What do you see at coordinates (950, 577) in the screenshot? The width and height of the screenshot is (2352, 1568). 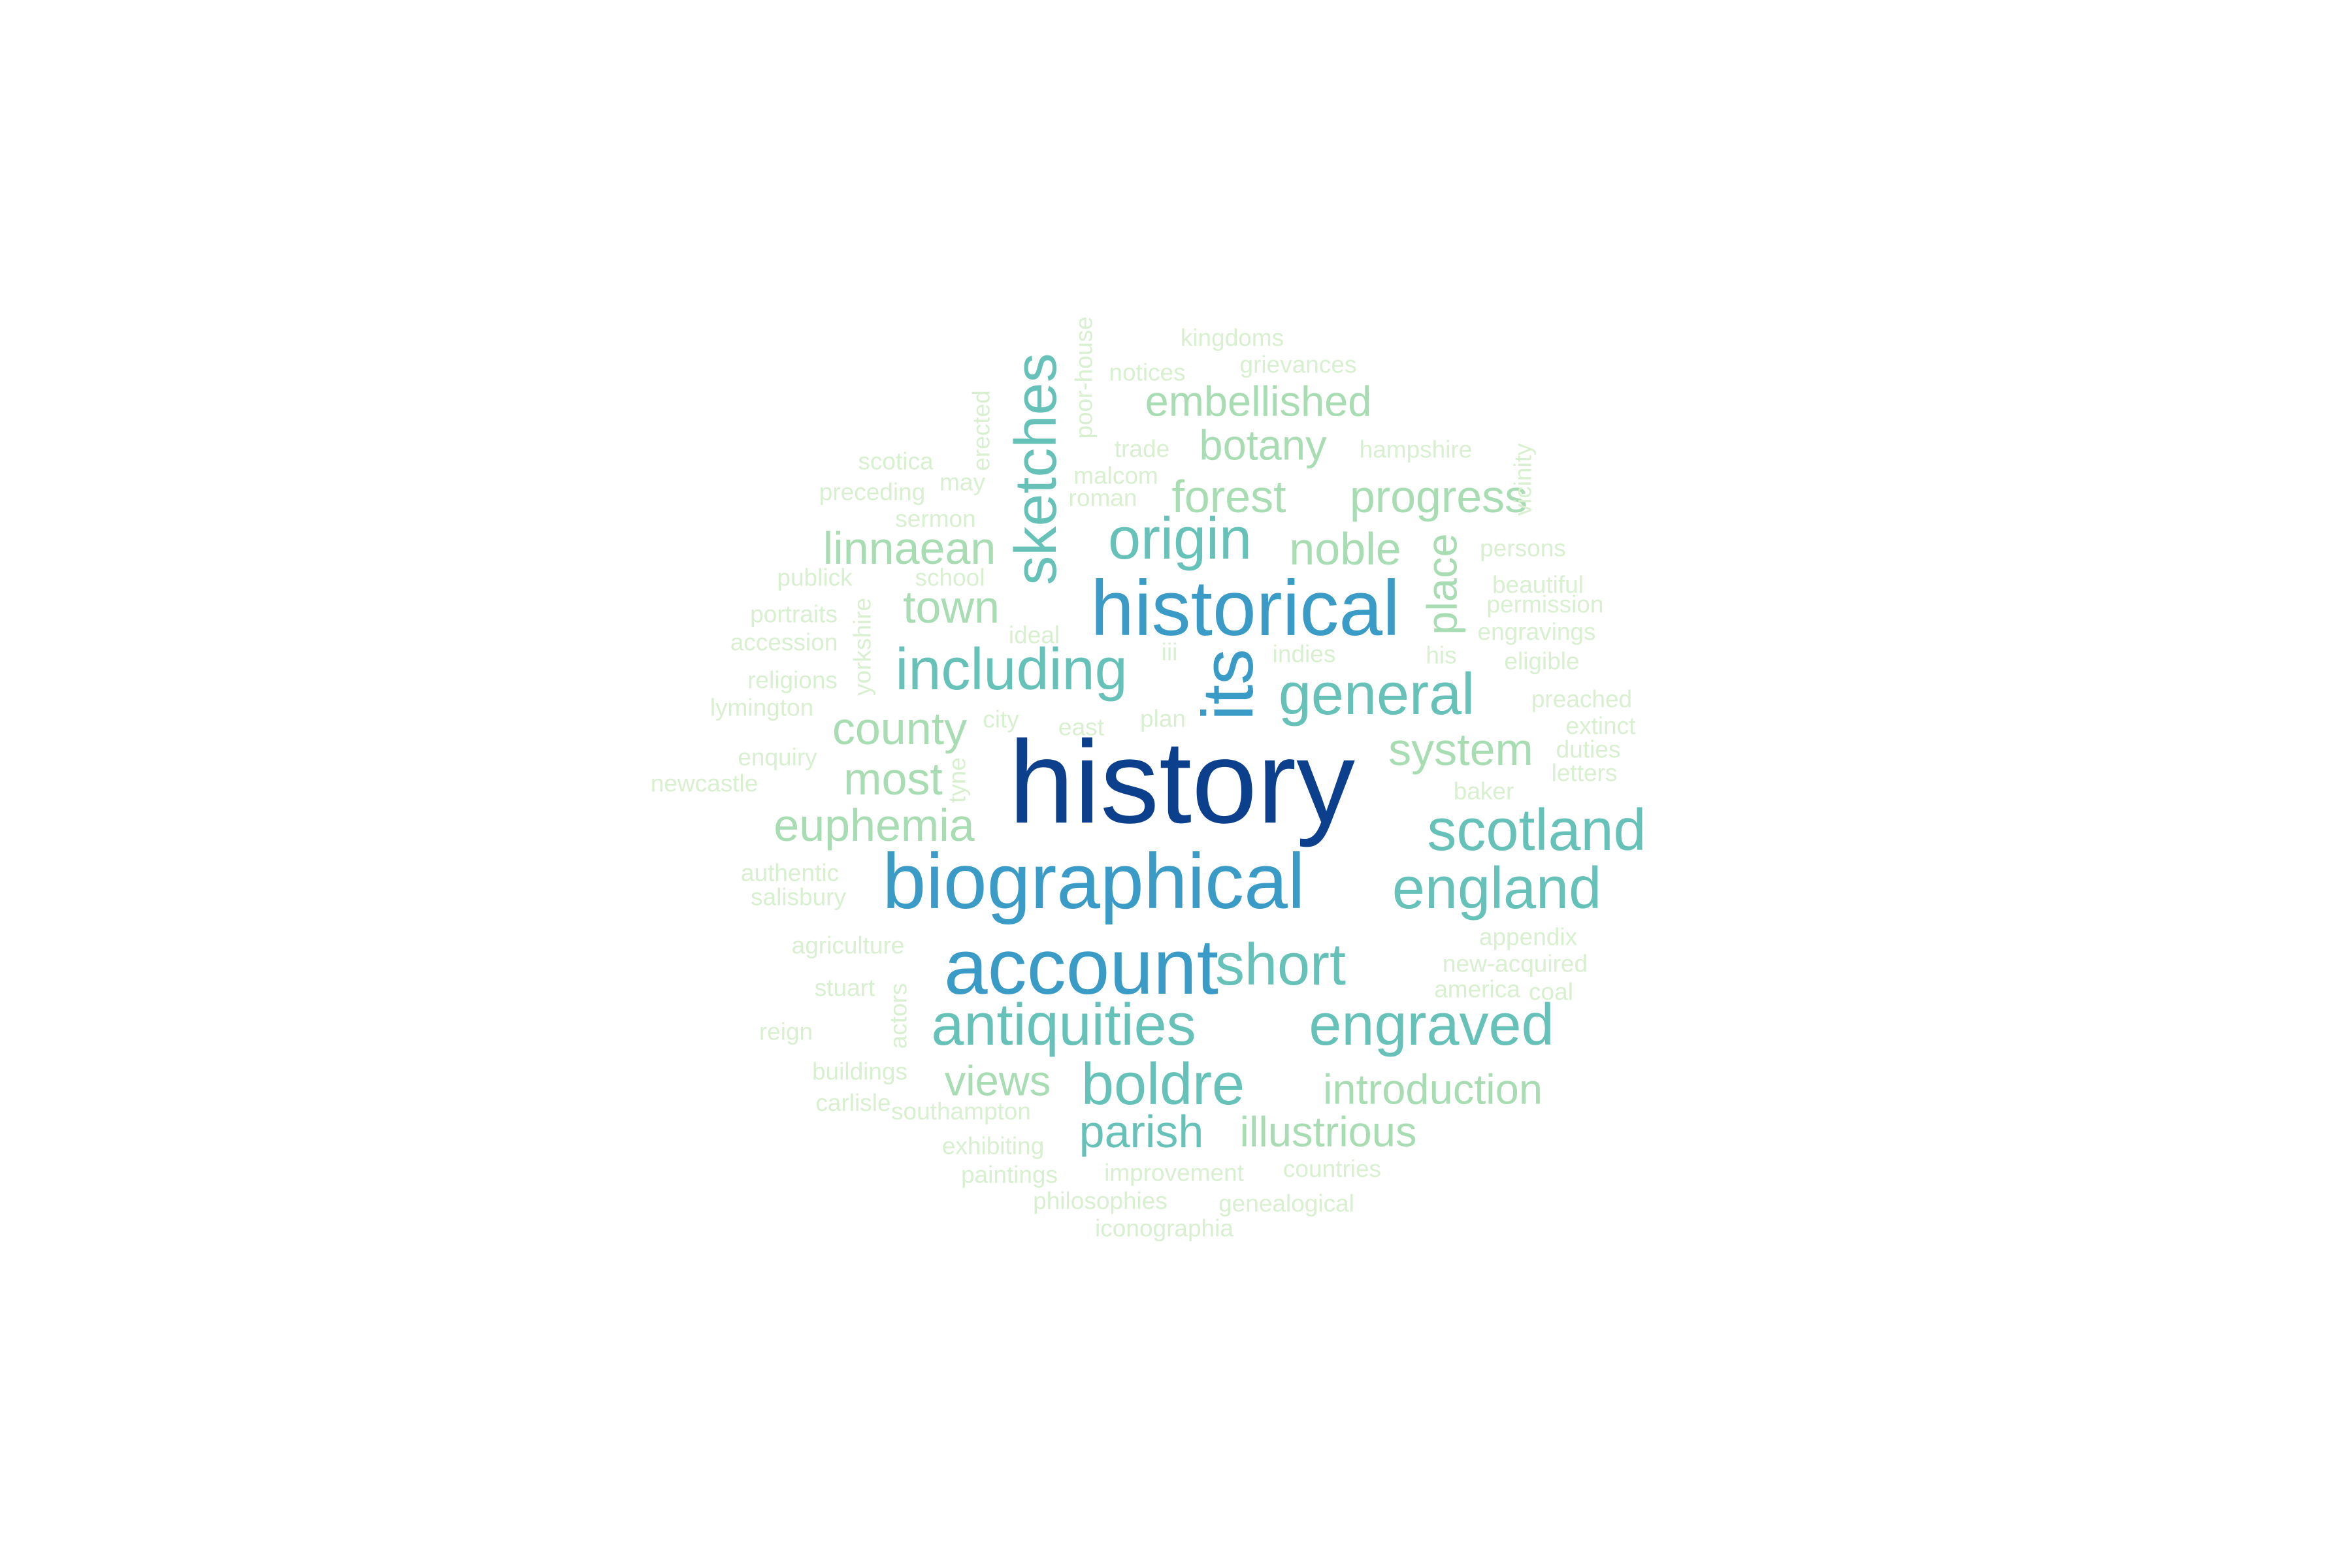 I see `word-school: school` at bounding box center [950, 577].